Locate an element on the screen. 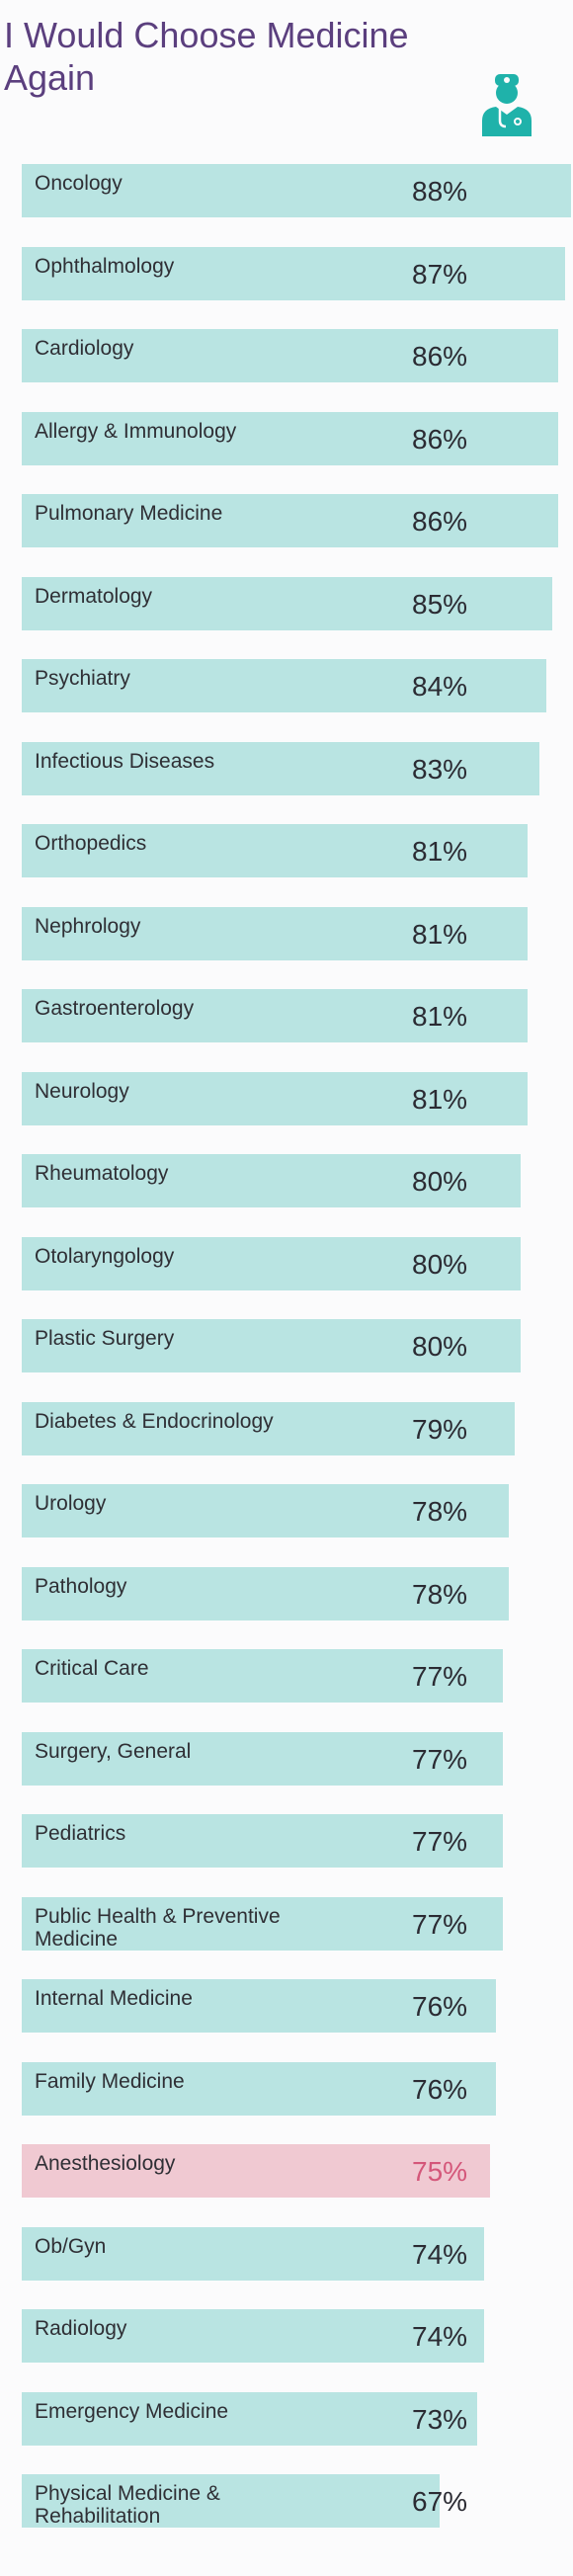 This screenshot has width=573, height=2576. chart-title: I Would Choose Medicine Again is located at coordinates (207, 56).